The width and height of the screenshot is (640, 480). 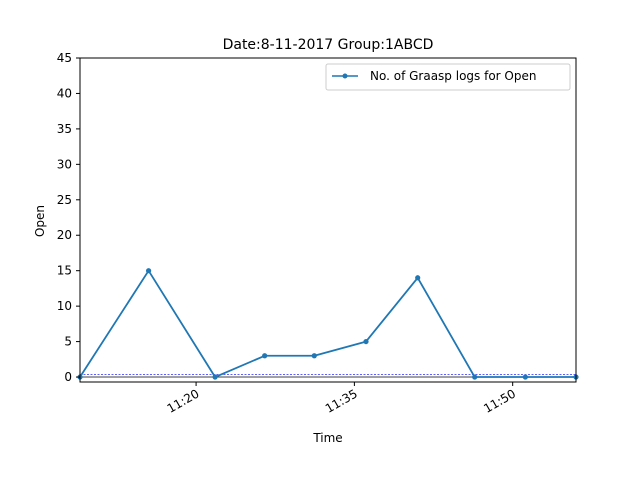 What do you see at coordinates (64, 164) in the screenshot?
I see `y-tick-label: 30` at bounding box center [64, 164].